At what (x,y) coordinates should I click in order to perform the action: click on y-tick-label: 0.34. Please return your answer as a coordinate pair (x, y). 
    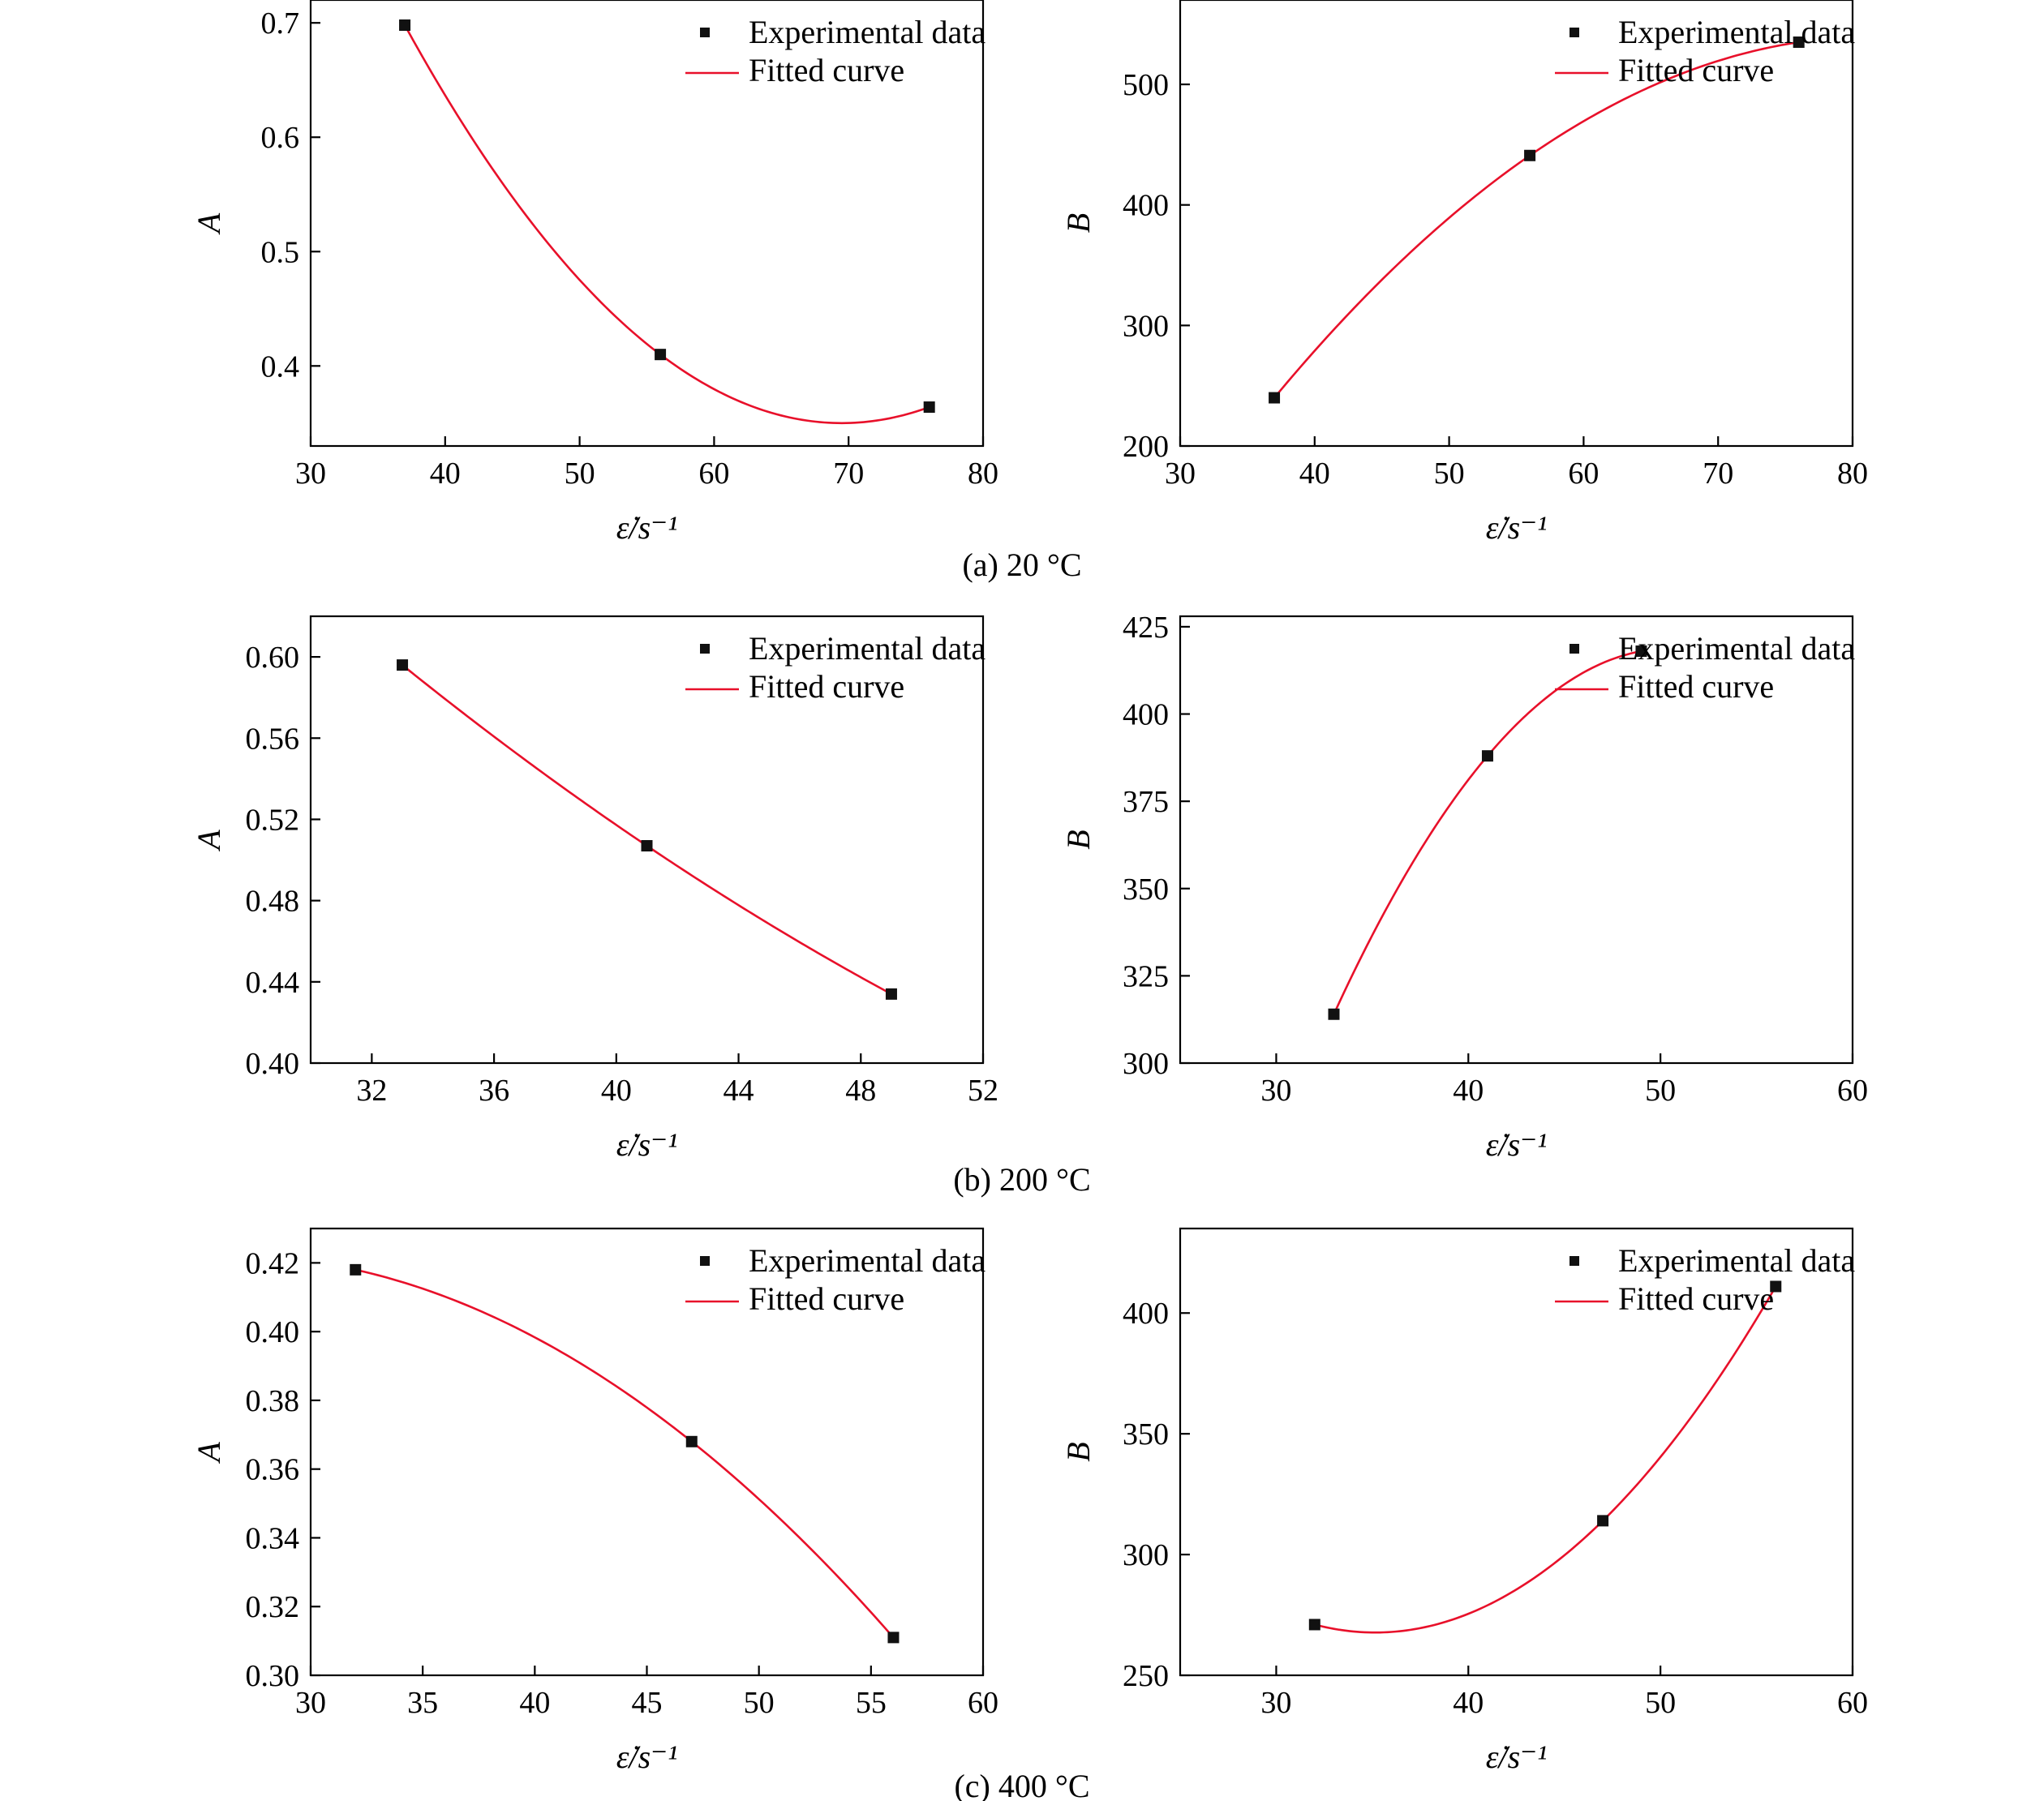
    Looking at the image, I should click on (273, 1538).